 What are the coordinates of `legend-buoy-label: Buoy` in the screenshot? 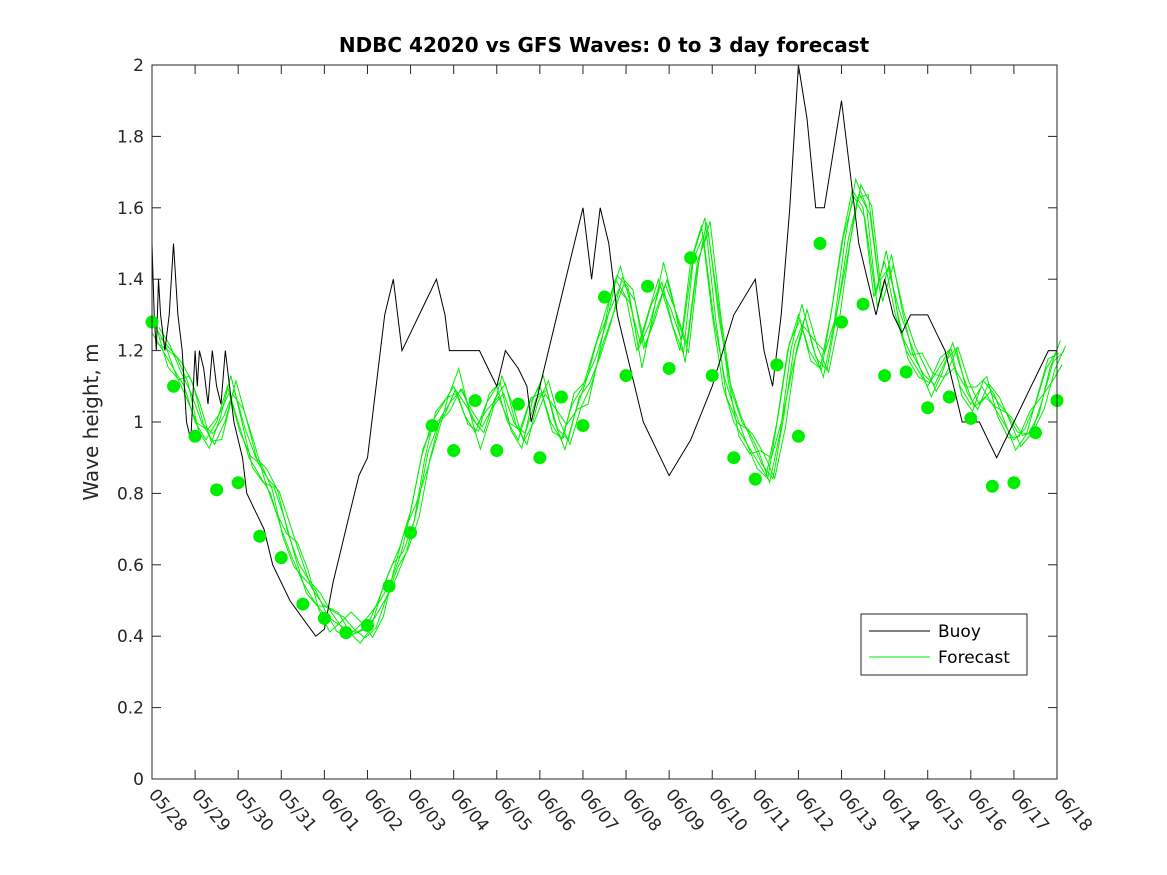 It's located at (959, 632).